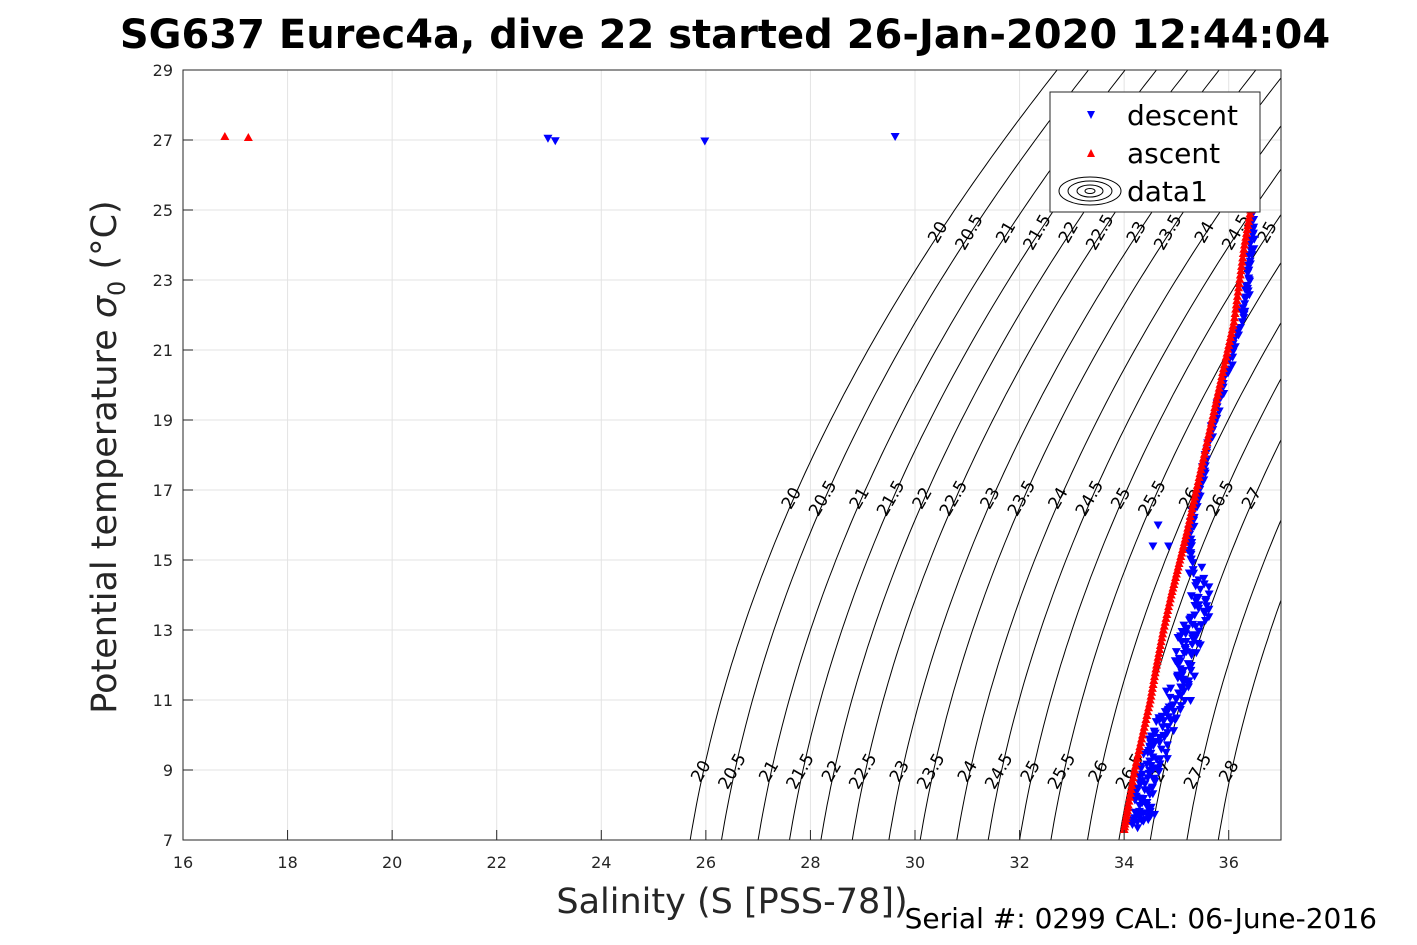 Image resolution: width=1417 pixels, height=945 pixels. I want to click on y-tick-label: 9, so click(168, 770).